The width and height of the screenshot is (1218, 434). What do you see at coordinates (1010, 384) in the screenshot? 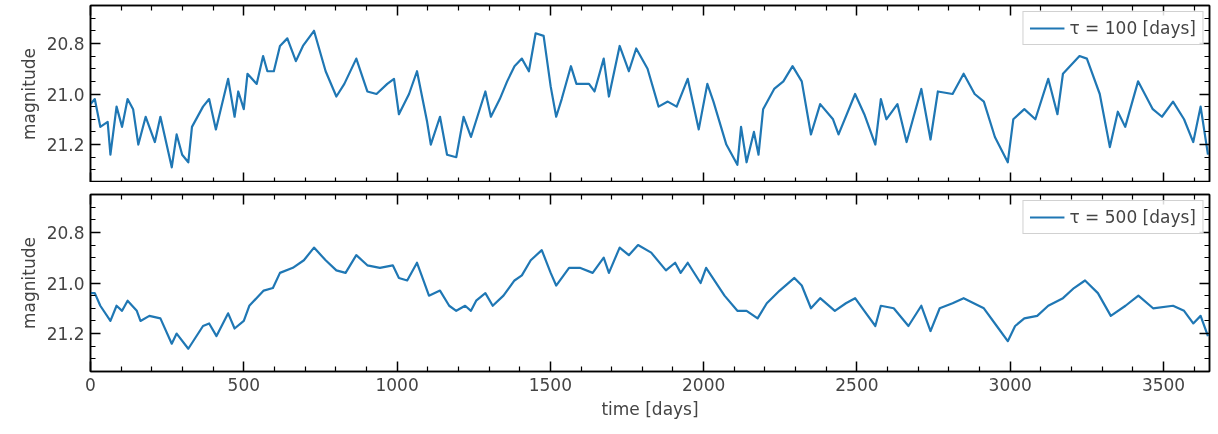
I see `x-tick-label: 3000` at bounding box center [1010, 384].